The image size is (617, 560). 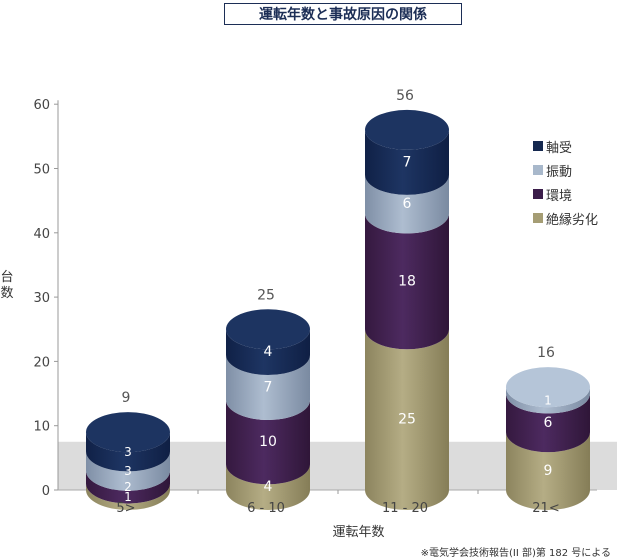 What do you see at coordinates (46, 491) in the screenshot?
I see `y-tick-label: 0` at bounding box center [46, 491].